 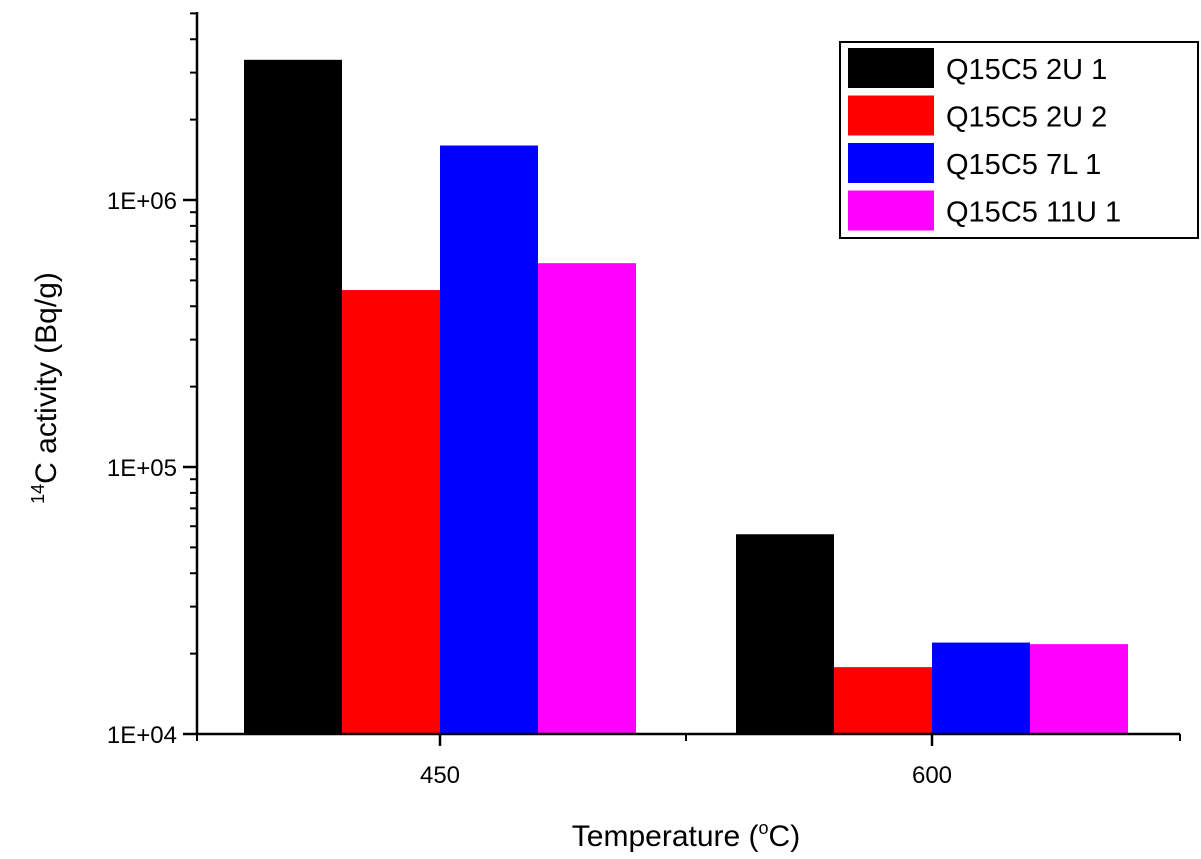 What do you see at coordinates (152, 380) in the screenshot?
I see `y-ticks-group: 1E+04 1E+05 1E+06` at bounding box center [152, 380].